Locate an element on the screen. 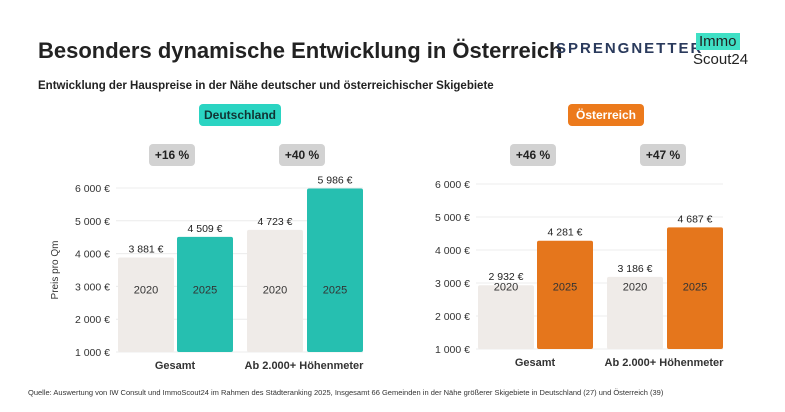  data-label: 4 723 € is located at coordinates (274, 222).